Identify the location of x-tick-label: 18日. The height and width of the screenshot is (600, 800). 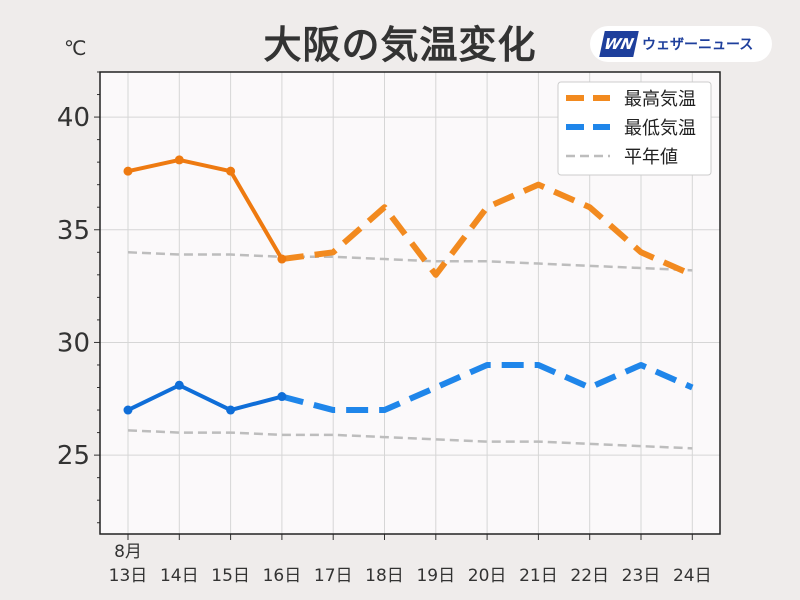
(384, 576).